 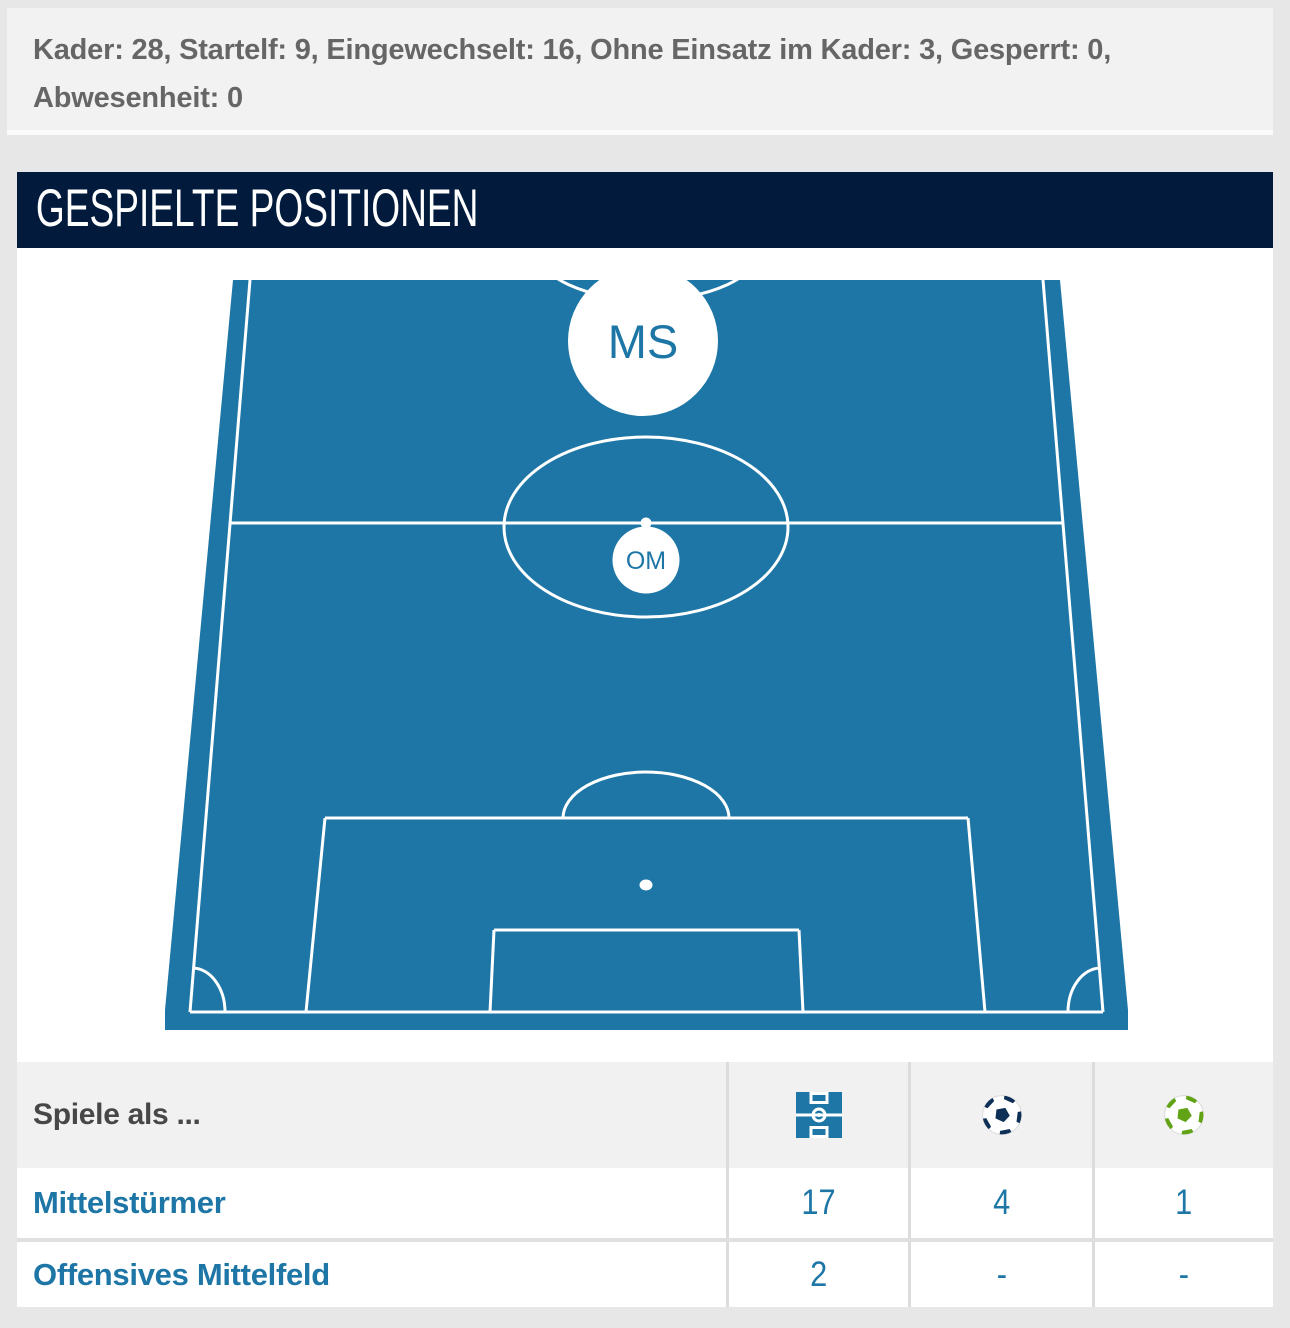 I want to click on position-bubble-ms: MS, so click(x=643, y=341).